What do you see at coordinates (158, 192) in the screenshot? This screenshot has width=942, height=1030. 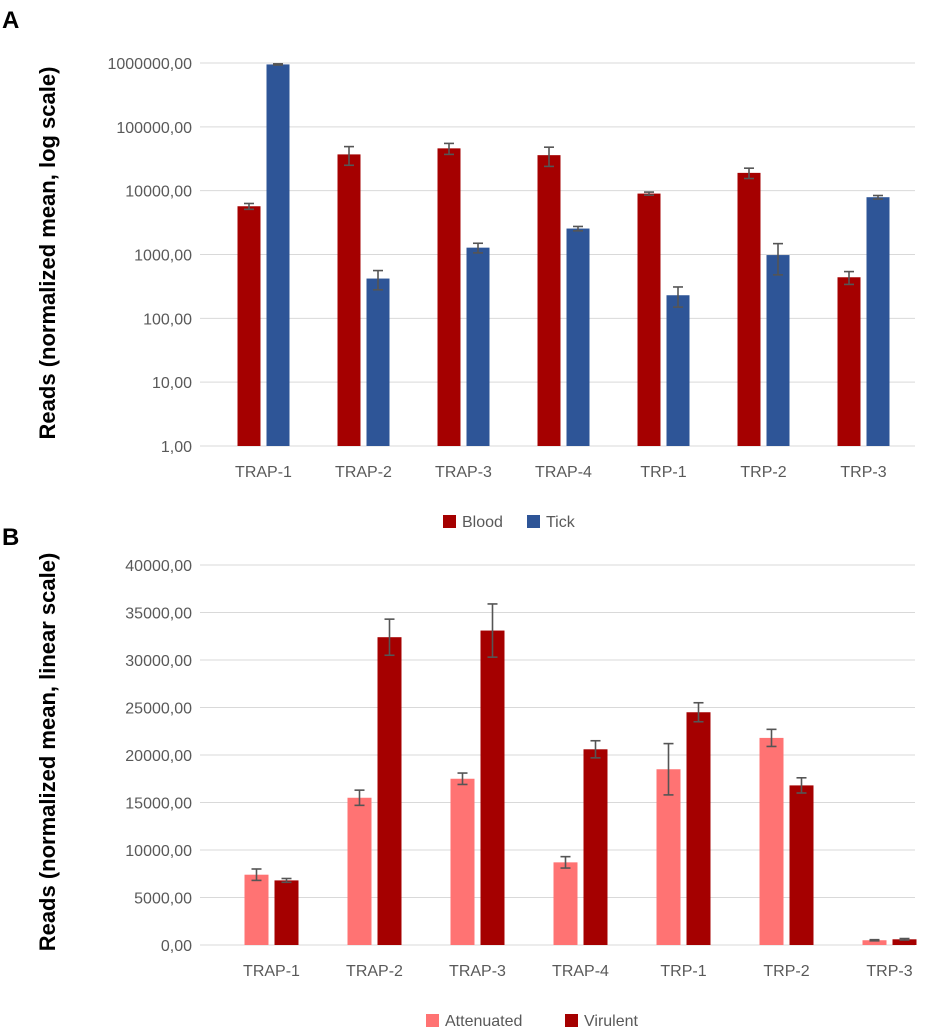 I see `panel-a-y-tick-label: 10000,00` at bounding box center [158, 192].